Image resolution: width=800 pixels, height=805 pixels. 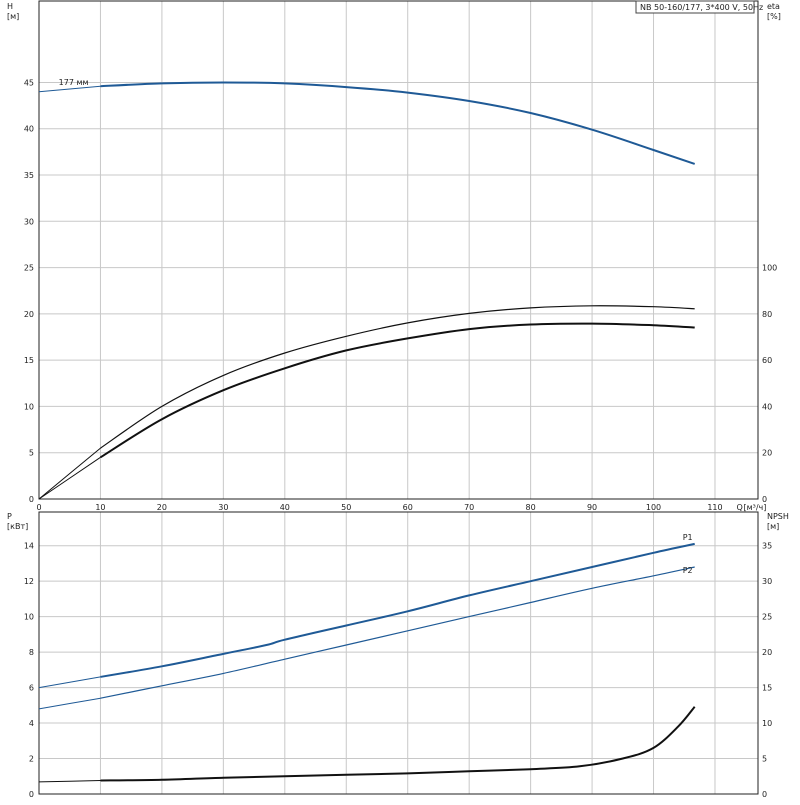 What do you see at coordinates (767, 723) in the screenshot?
I see `y2-tick-label: 10` at bounding box center [767, 723].